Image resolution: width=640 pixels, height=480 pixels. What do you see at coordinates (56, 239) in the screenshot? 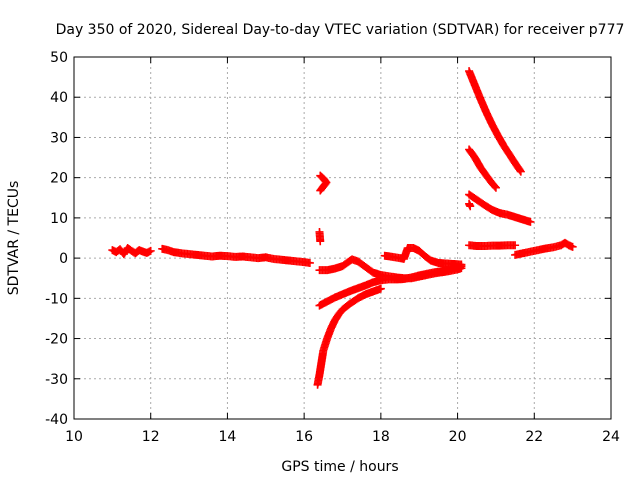
I see `y-tick-labels: -40 -30 -20 -10 0 10 20 30 40 50` at bounding box center [56, 239].